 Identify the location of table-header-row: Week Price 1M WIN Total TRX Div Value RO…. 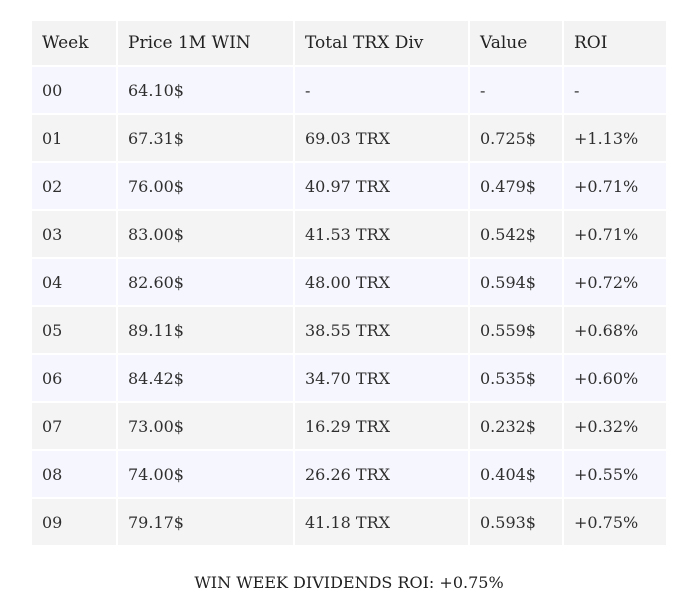
(349, 43).